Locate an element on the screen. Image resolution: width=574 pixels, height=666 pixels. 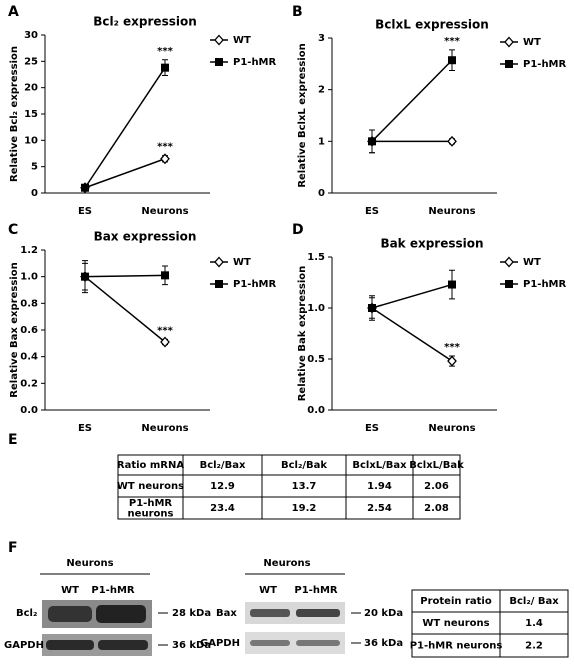
table-header: Protein ratio is located at coordinates (456, 601).